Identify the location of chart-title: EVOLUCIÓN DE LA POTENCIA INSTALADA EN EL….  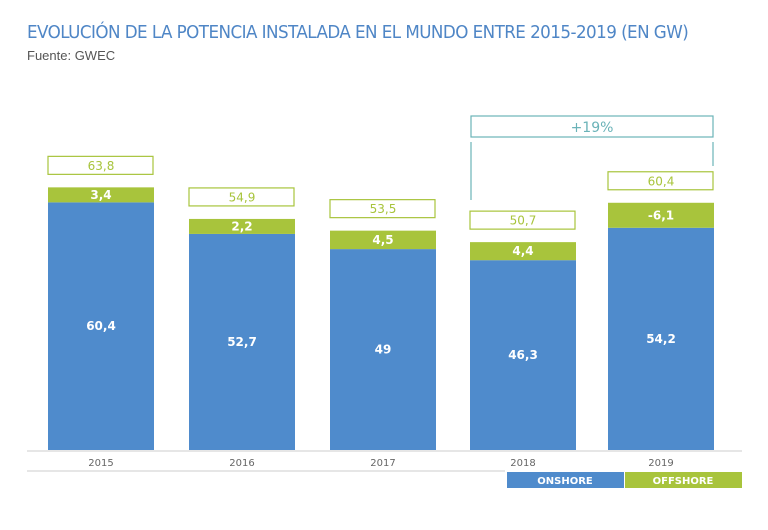
(358, 32).